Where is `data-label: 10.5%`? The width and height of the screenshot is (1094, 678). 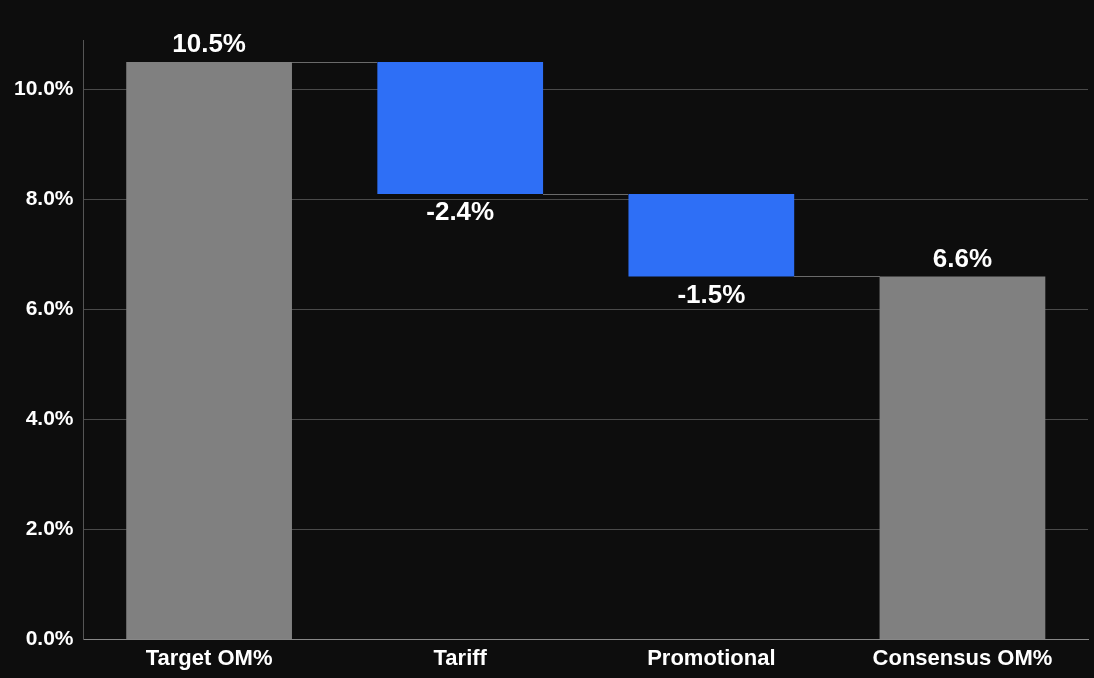
data-label: 10.5% is located at coordinates (209, 43).